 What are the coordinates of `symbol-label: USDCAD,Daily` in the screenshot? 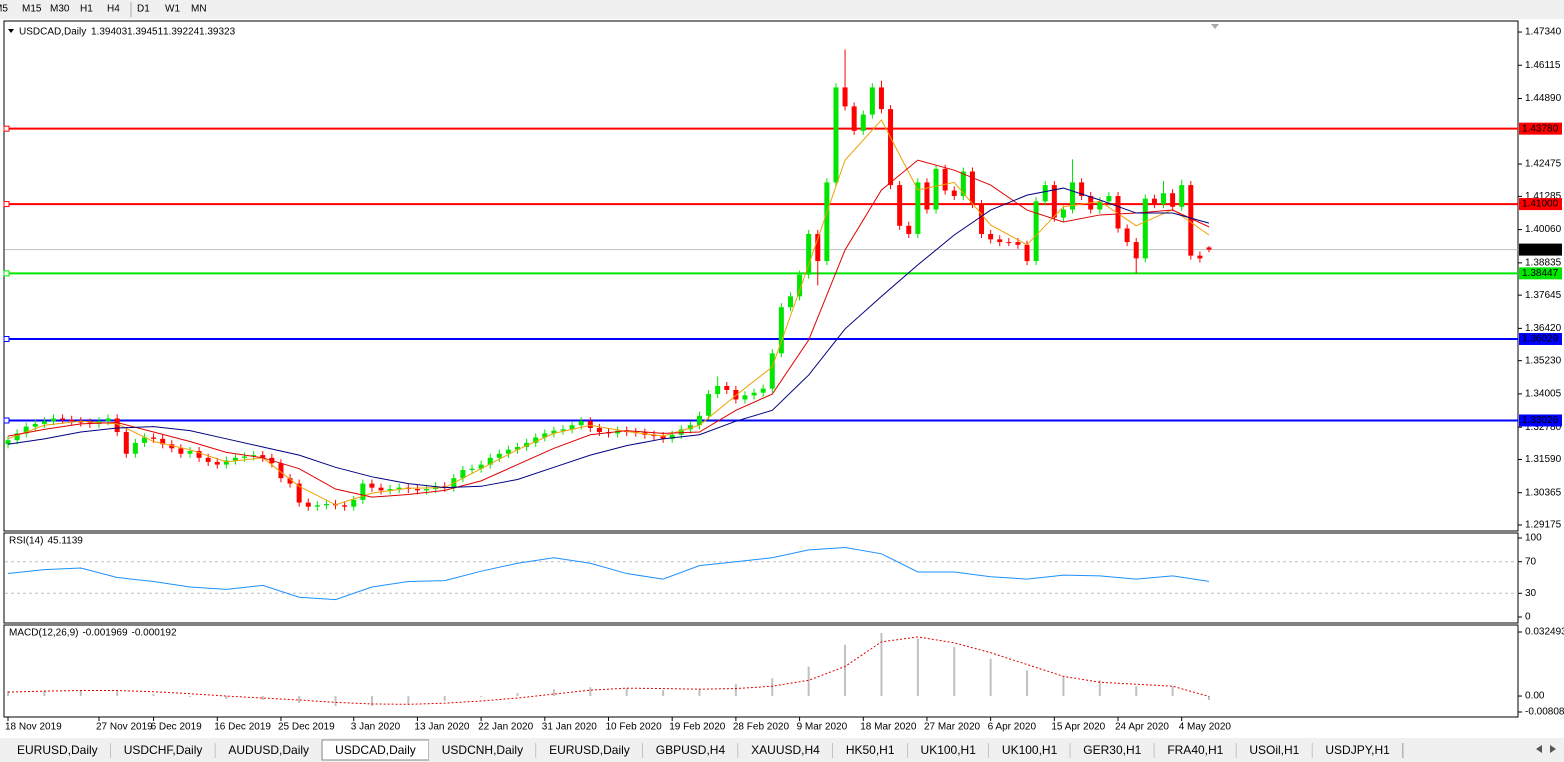 It's located at (52, 32).